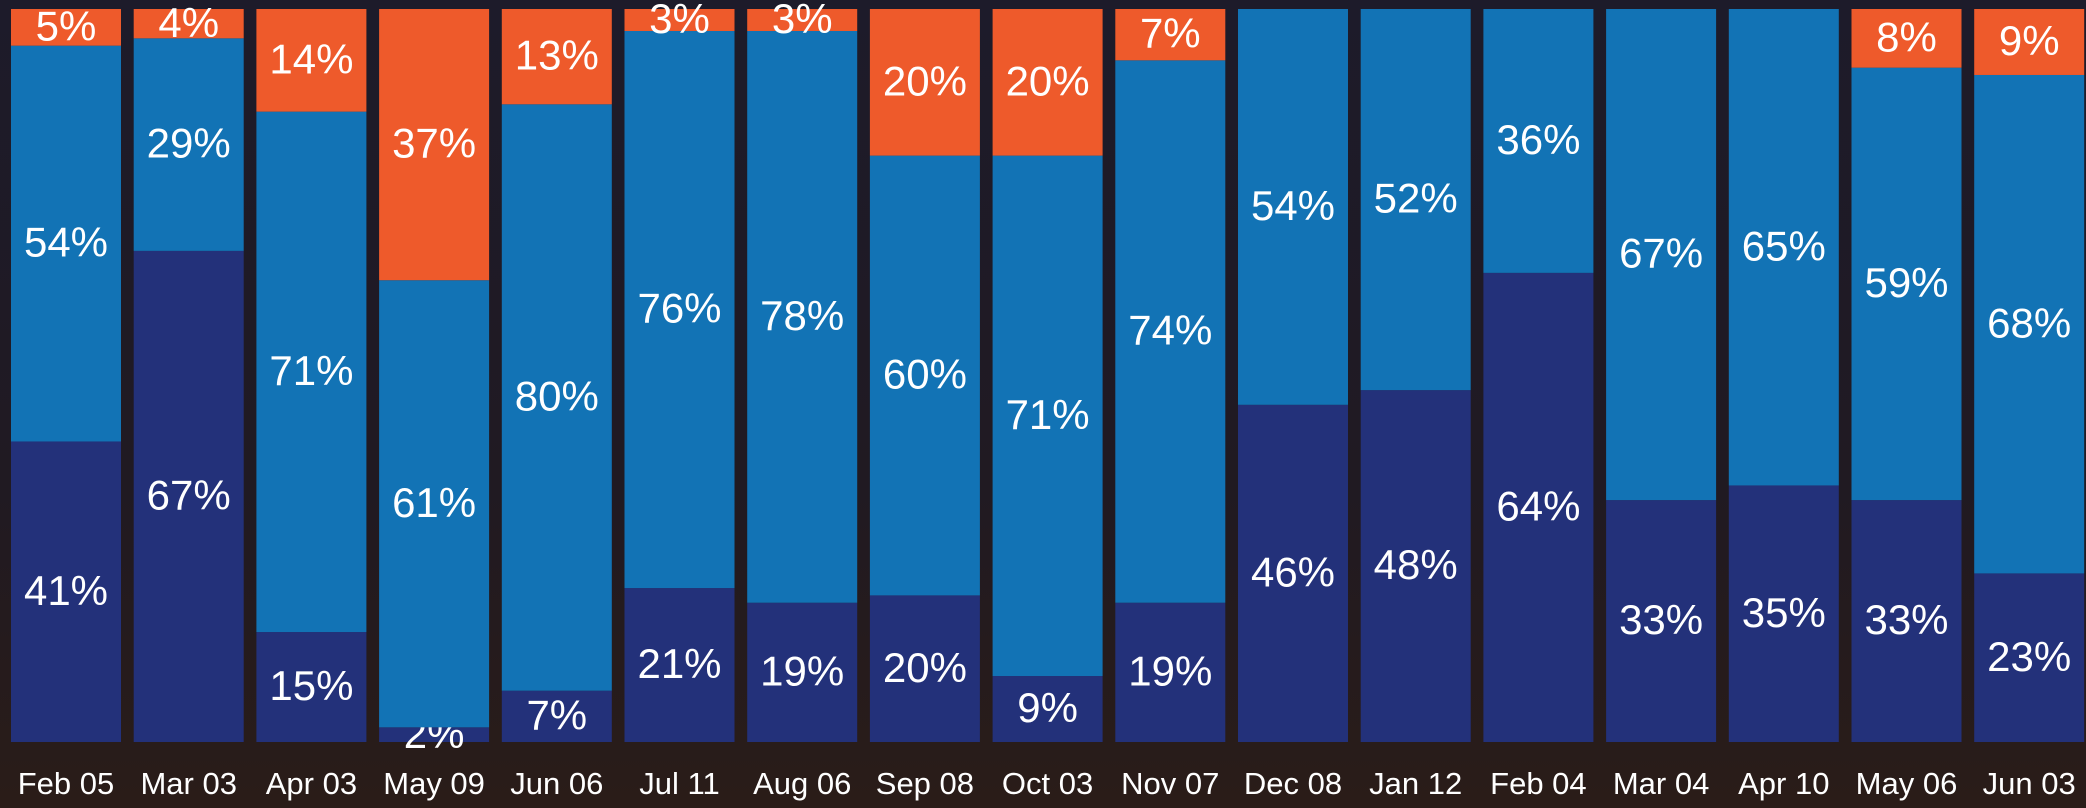  I want to click on value-label: 4%, so click(188, 23).